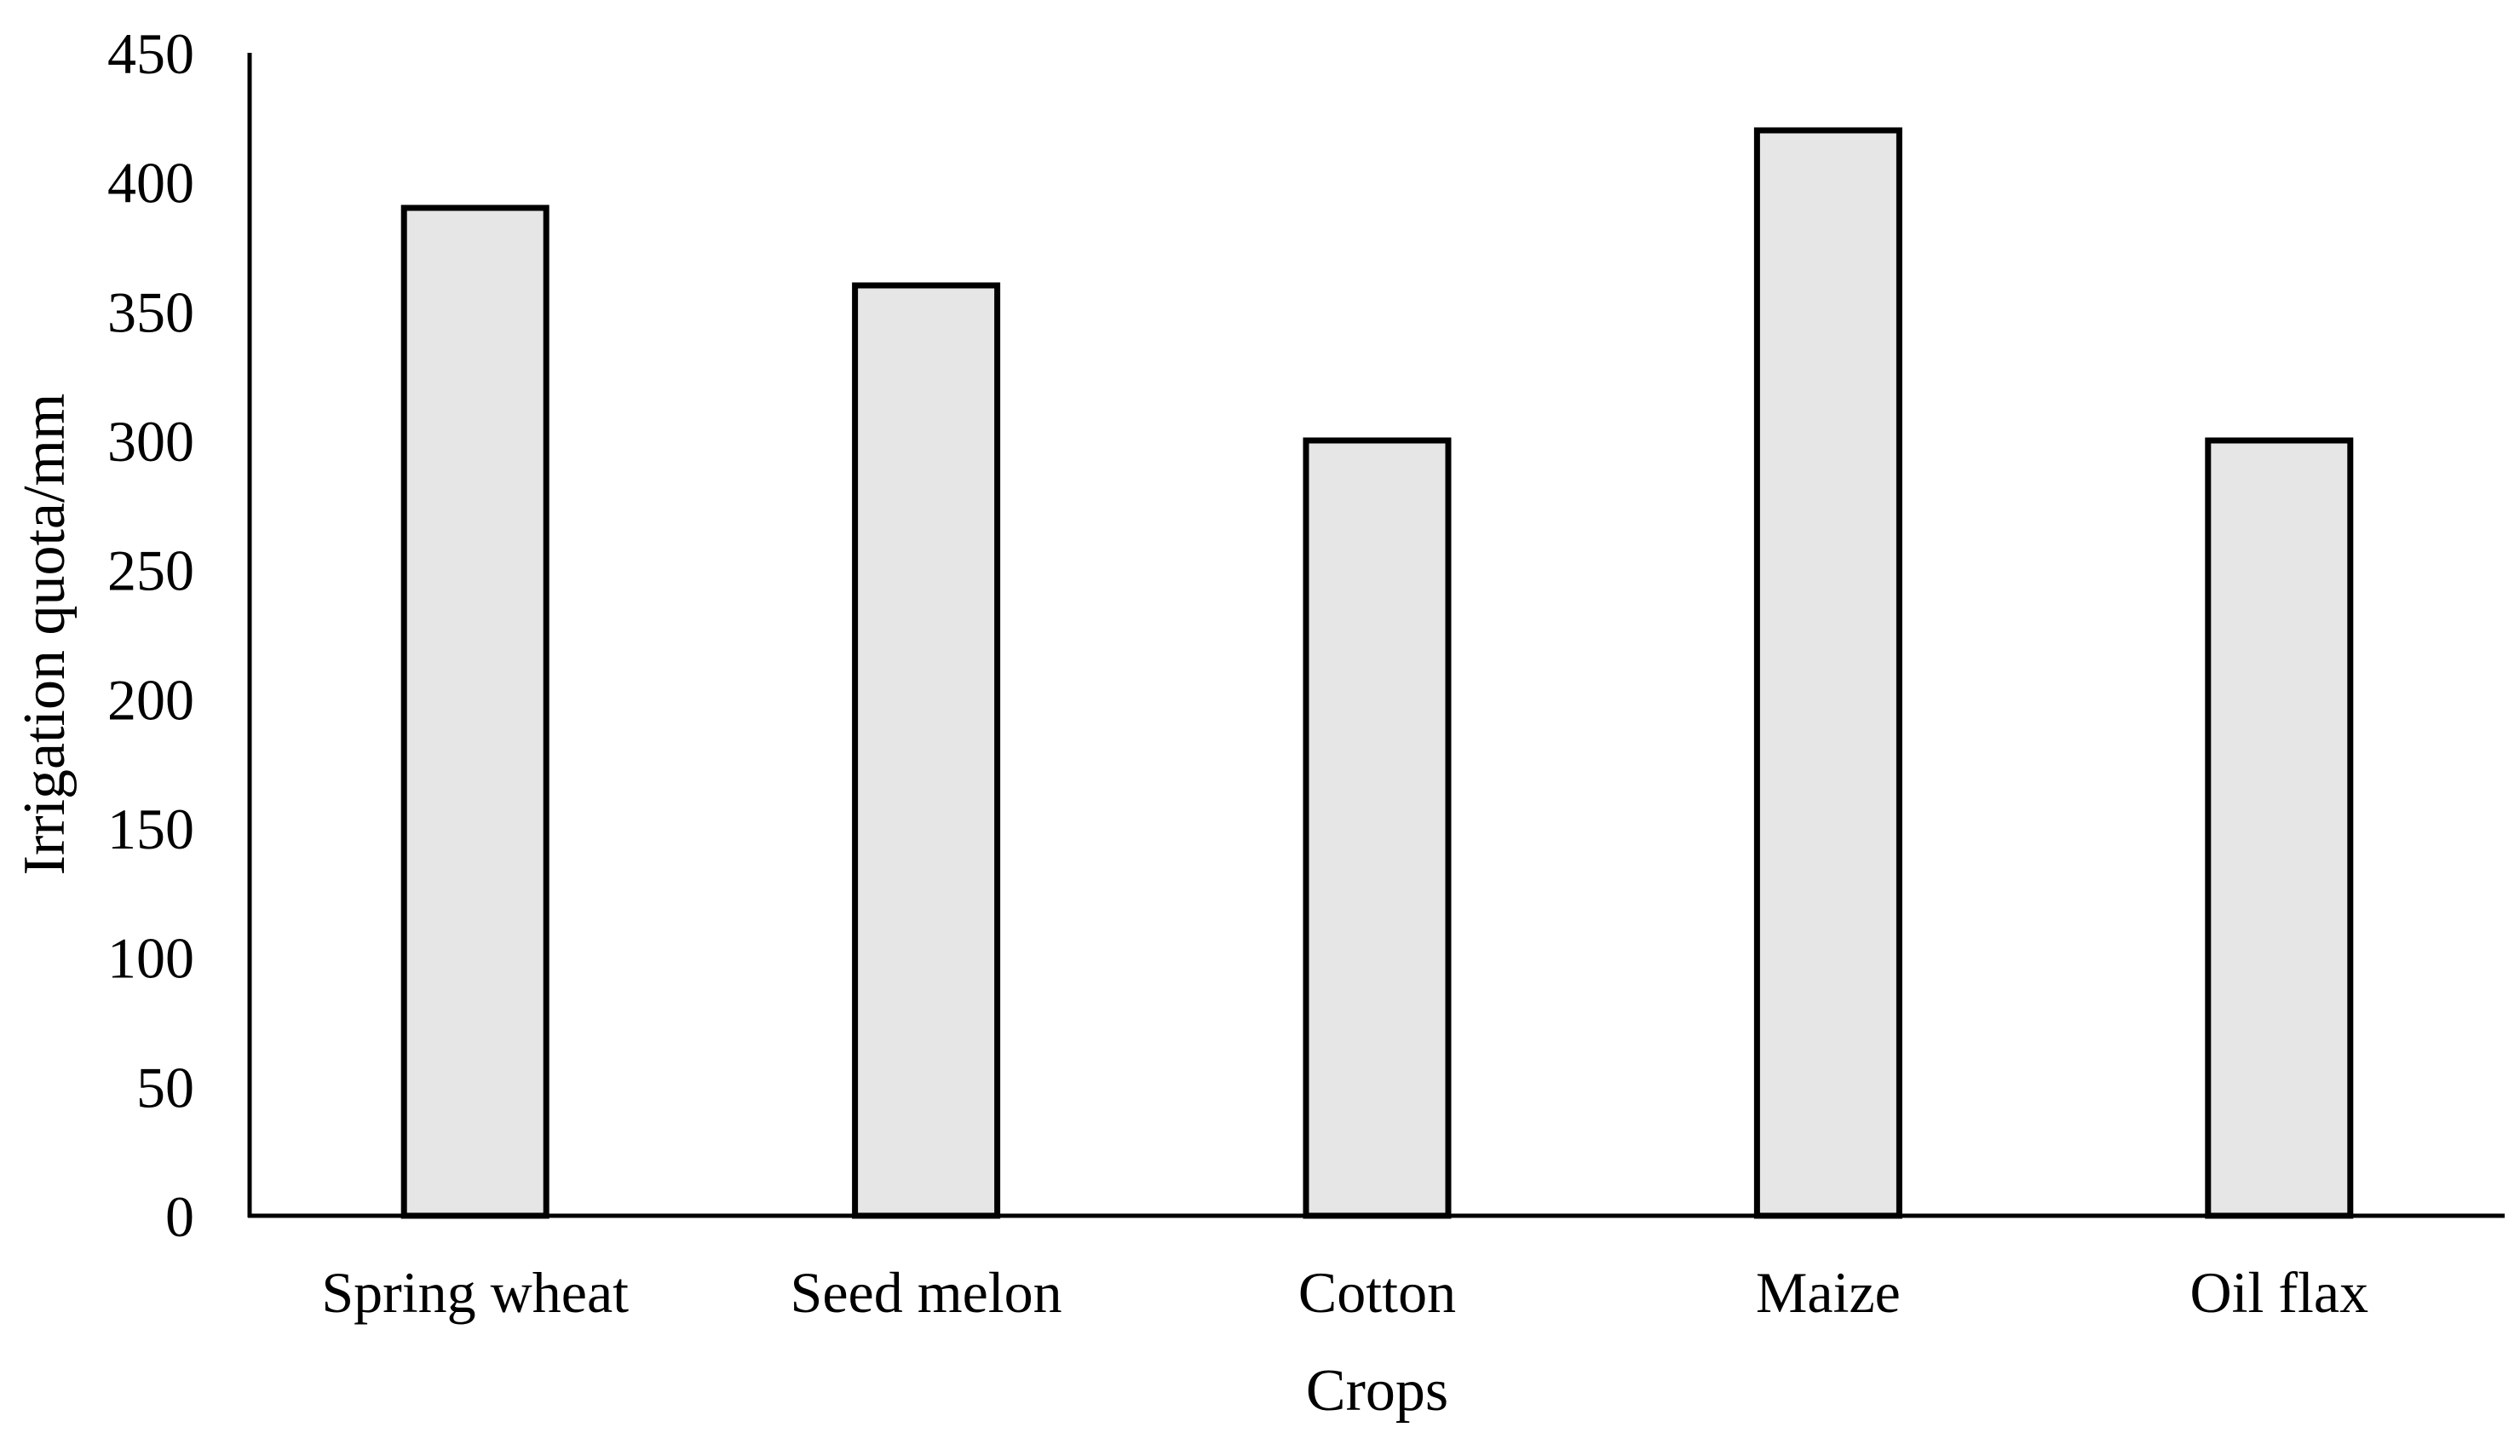 The image size is (2520, 1456). Describe the element at coordinates (150, 959) in the screenshot. I see `y-tick-label: 100` at that location.